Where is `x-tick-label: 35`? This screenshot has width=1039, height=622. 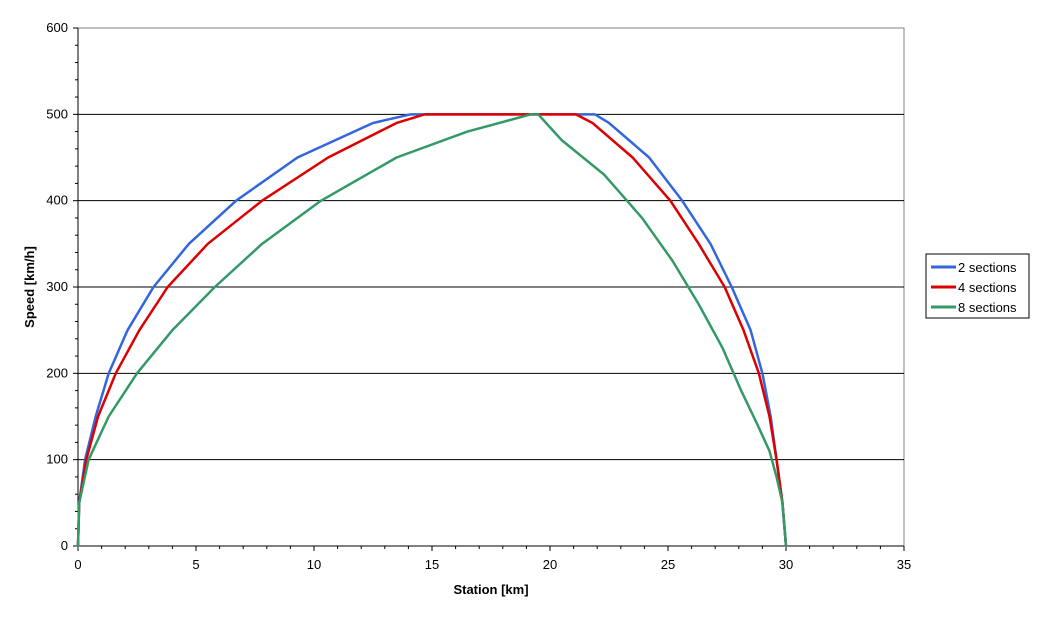 x-tick-label: 35 is located at coordinates (904, 564).